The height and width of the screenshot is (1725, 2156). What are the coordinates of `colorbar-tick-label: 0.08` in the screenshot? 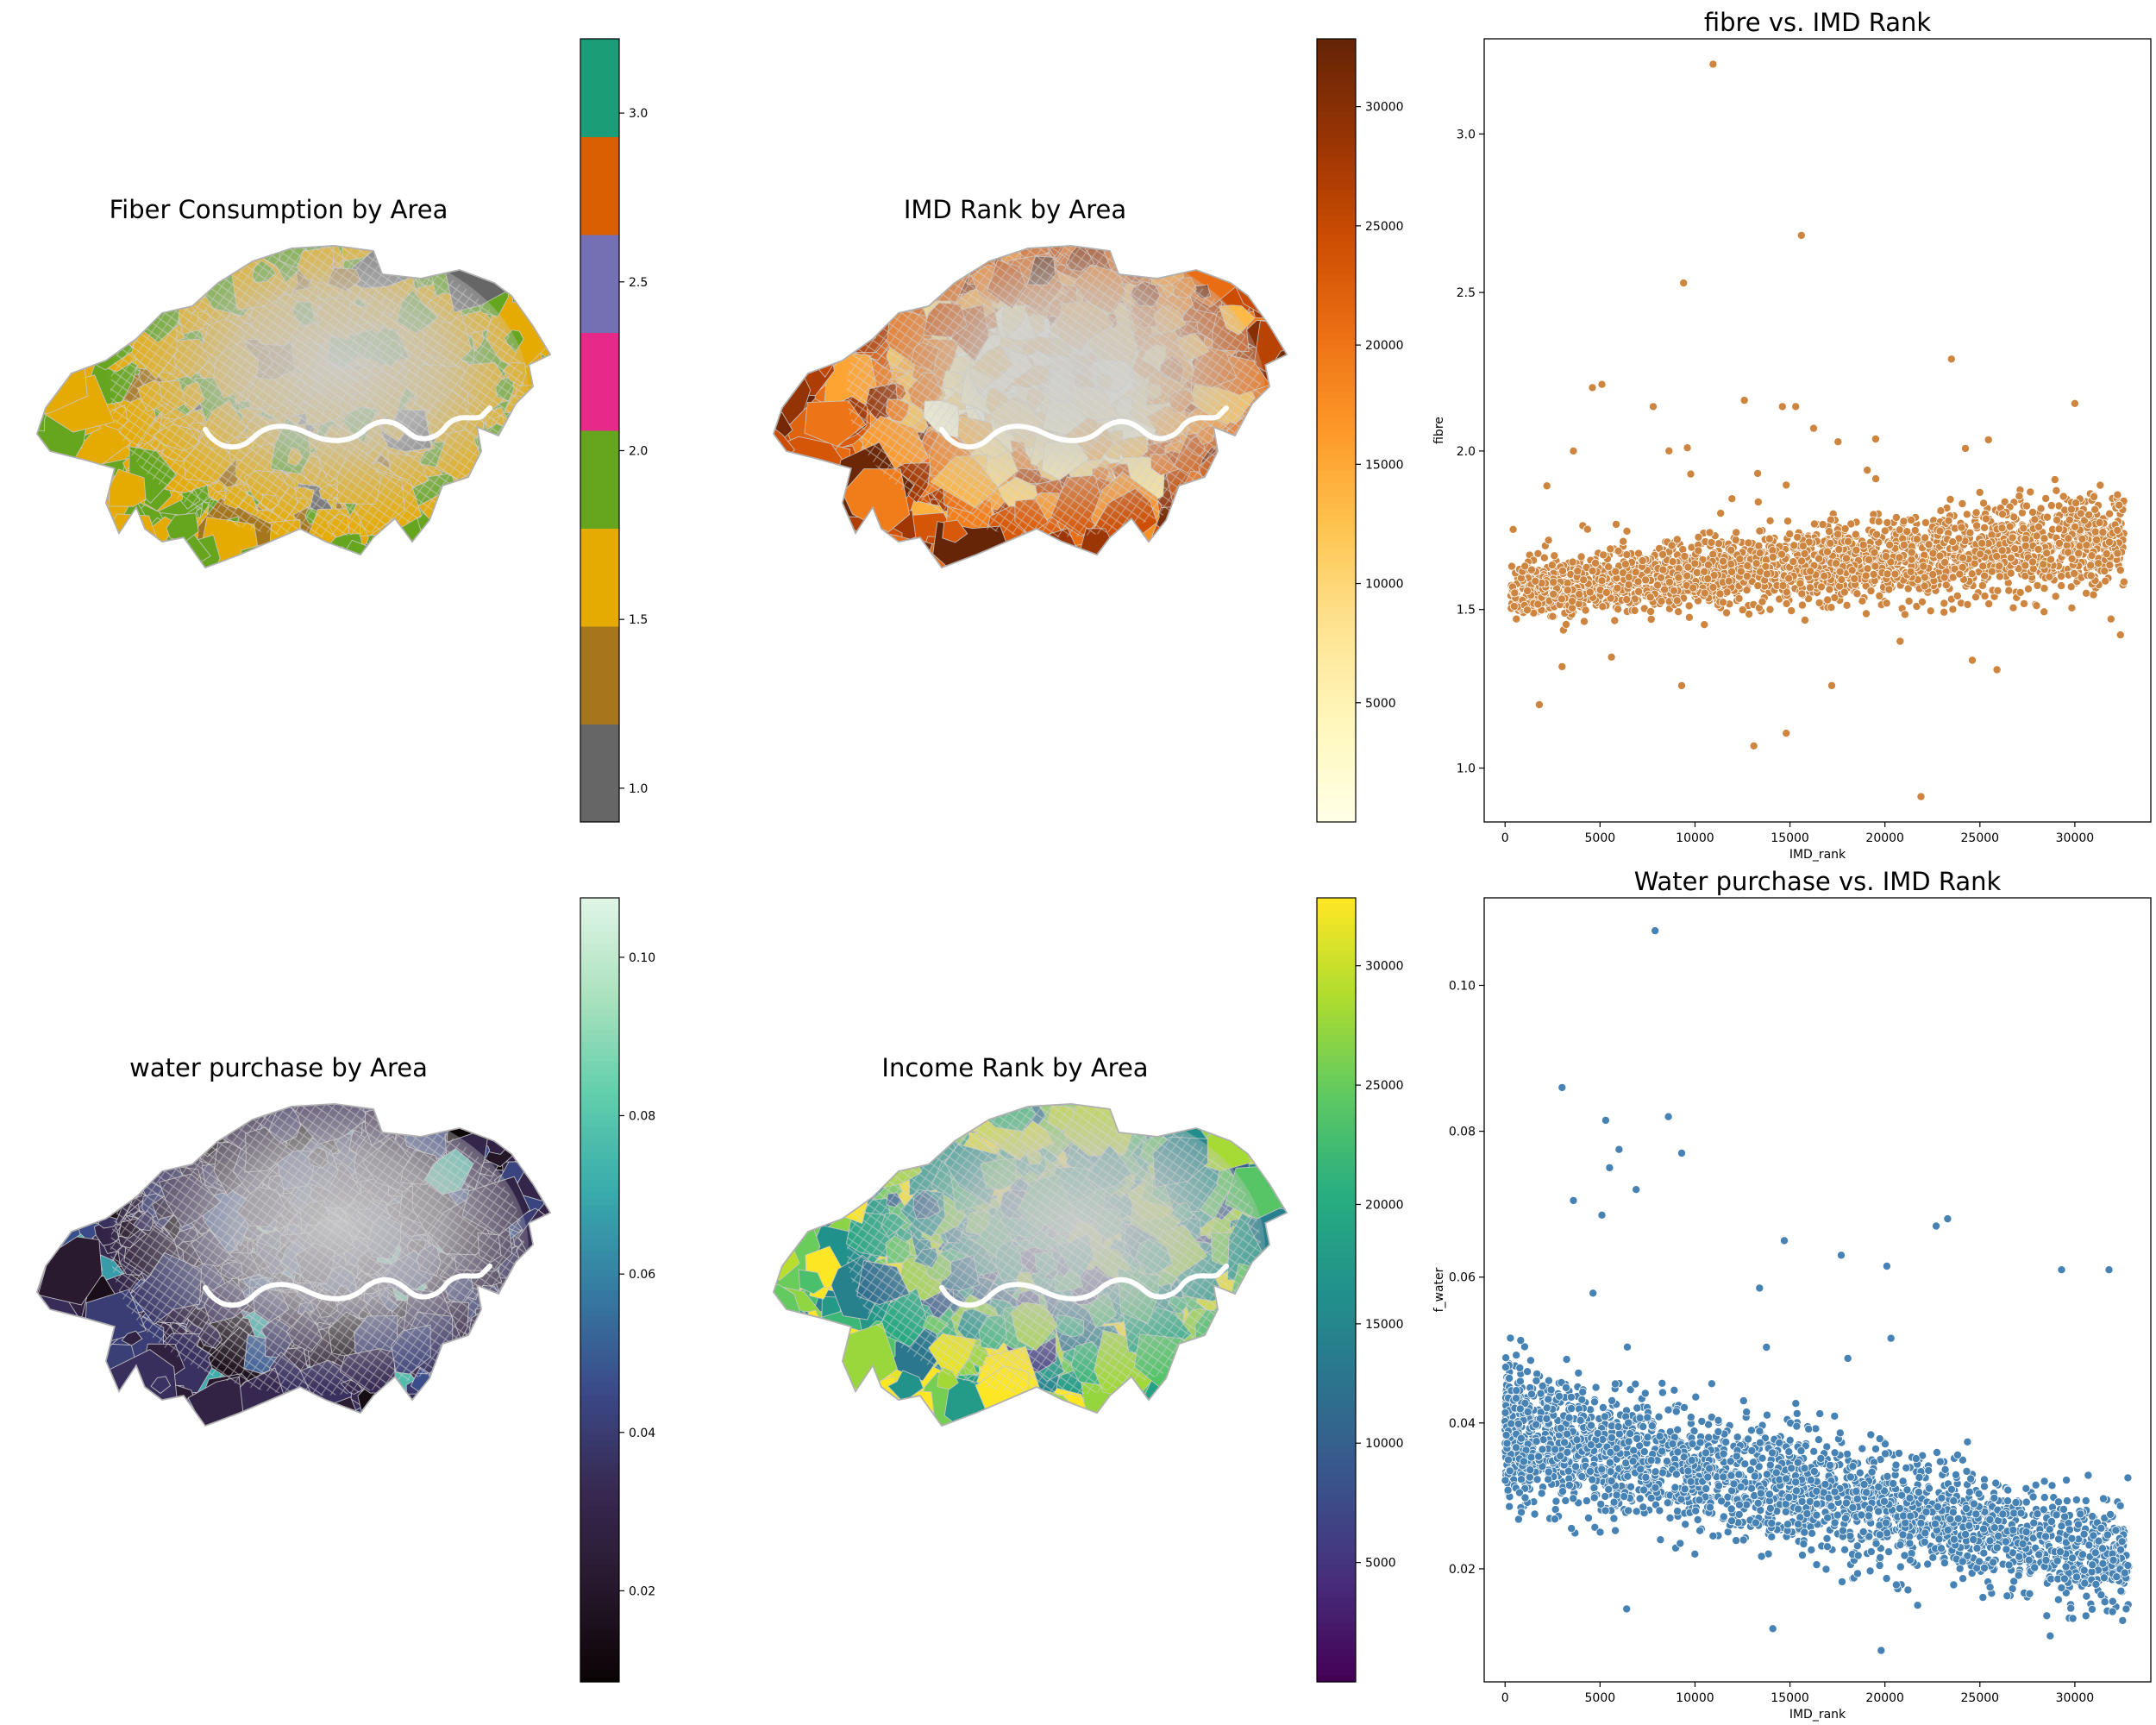 It's located at (642, 1117).